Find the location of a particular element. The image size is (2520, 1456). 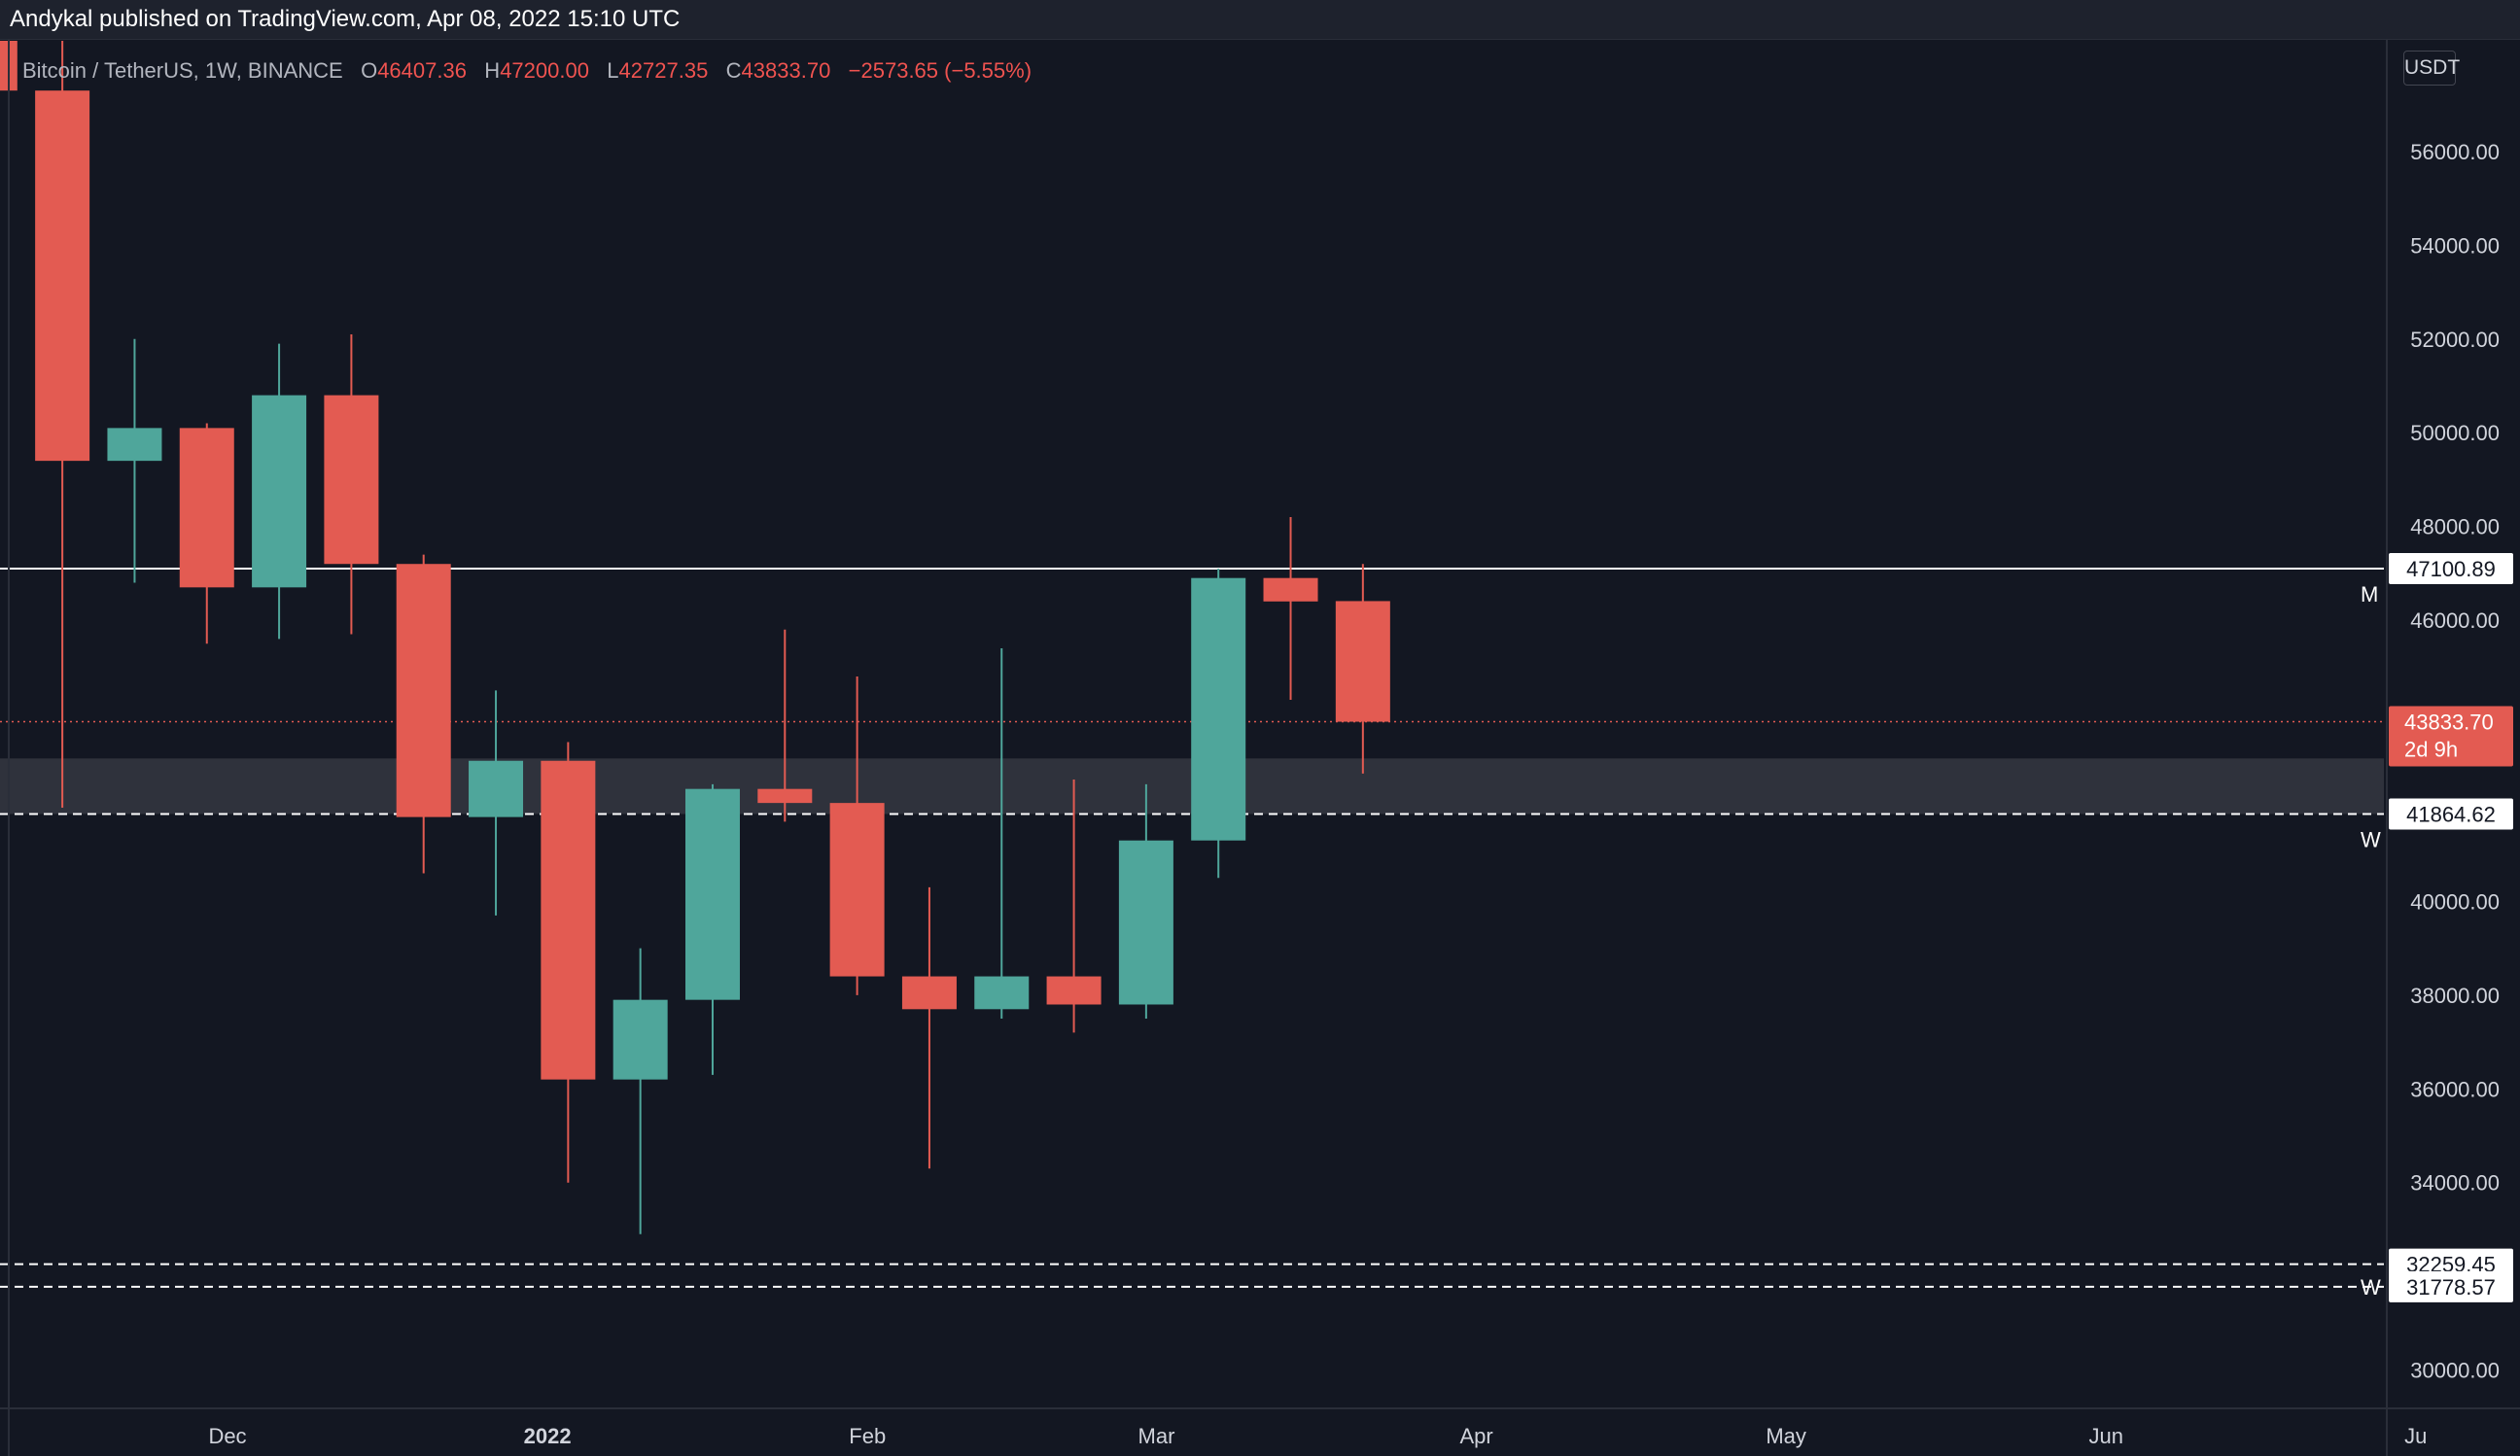

level-price-label: 47100.89 is located at coordinates (2451, 569).